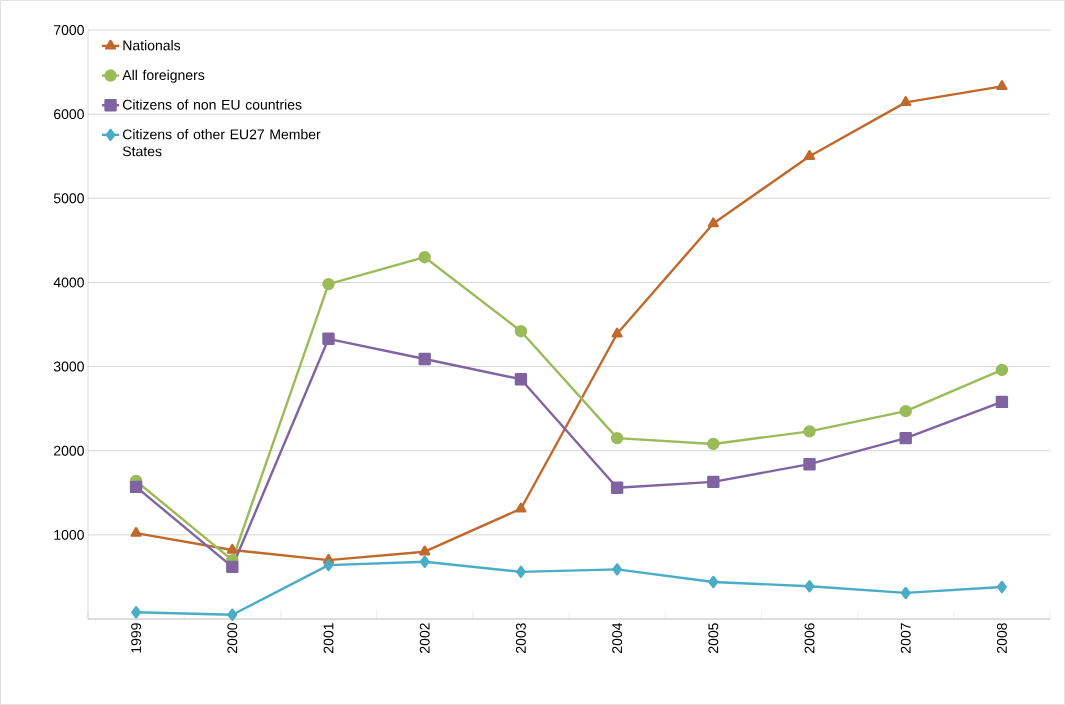 The image size is (1065, 705). What do you see at coordinates (69, 450) in the screenshot?
I see `y-tick-label: 2000` at bounding box center [69, 450].